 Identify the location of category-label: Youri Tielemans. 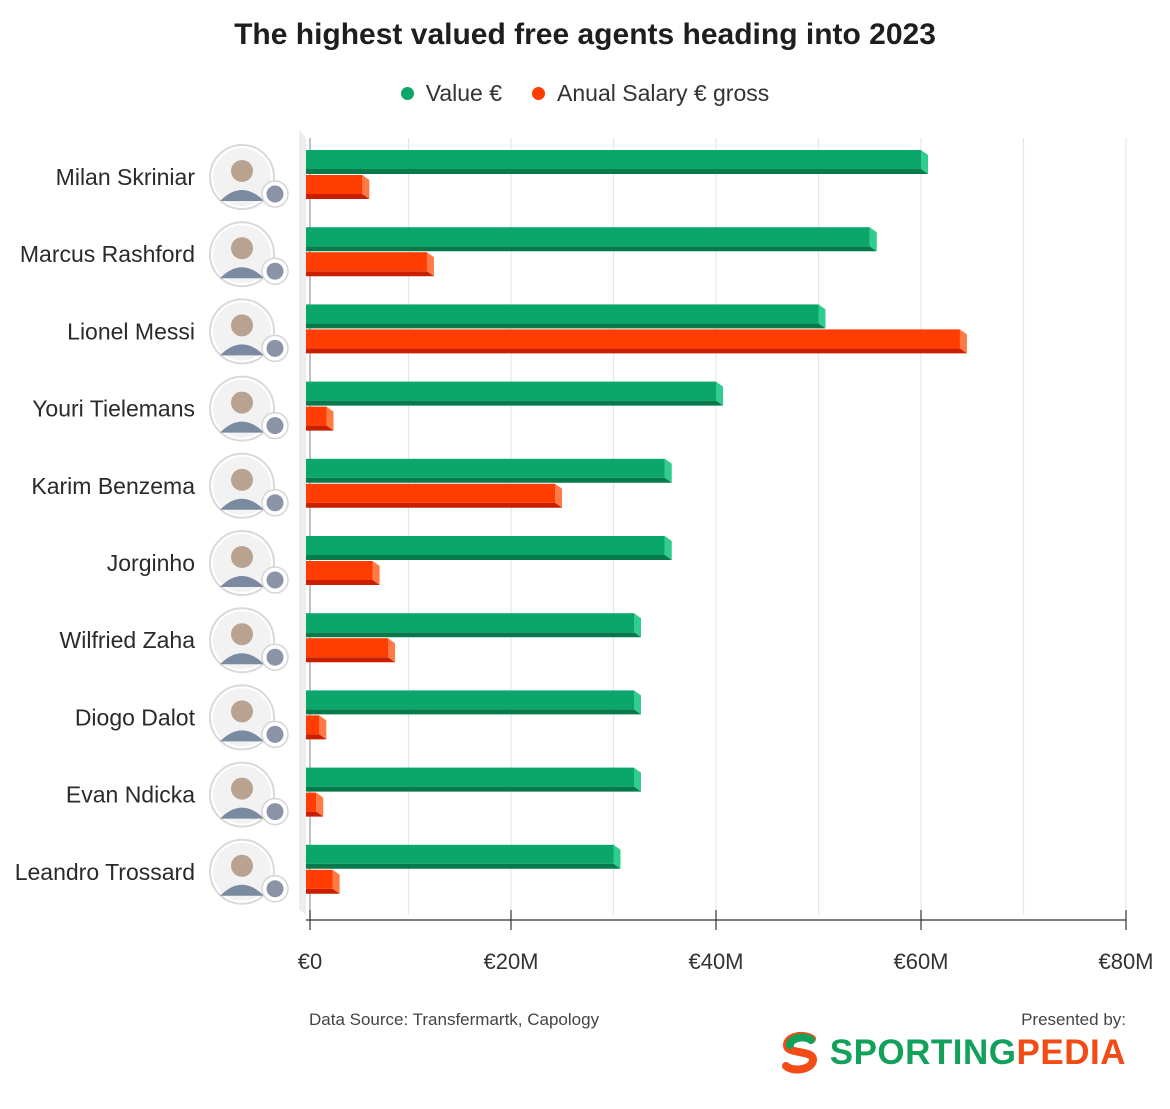
(113, 409).